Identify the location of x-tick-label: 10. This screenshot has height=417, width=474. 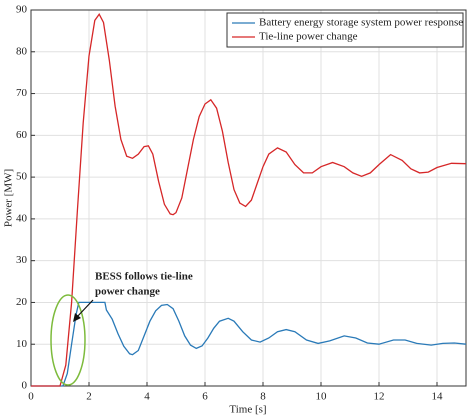
(322, 397).